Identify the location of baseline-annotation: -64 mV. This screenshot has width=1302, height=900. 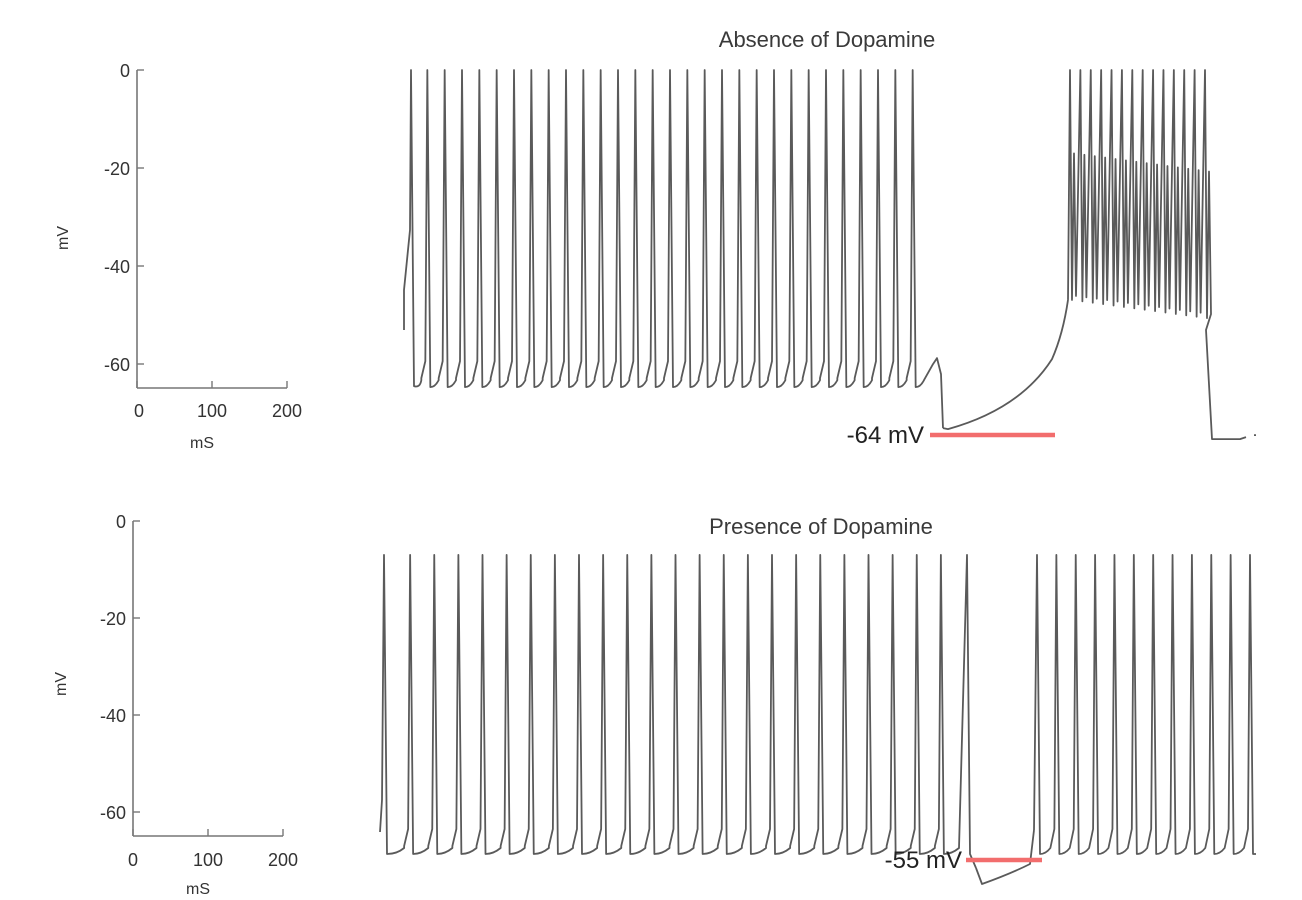
(885, 435).